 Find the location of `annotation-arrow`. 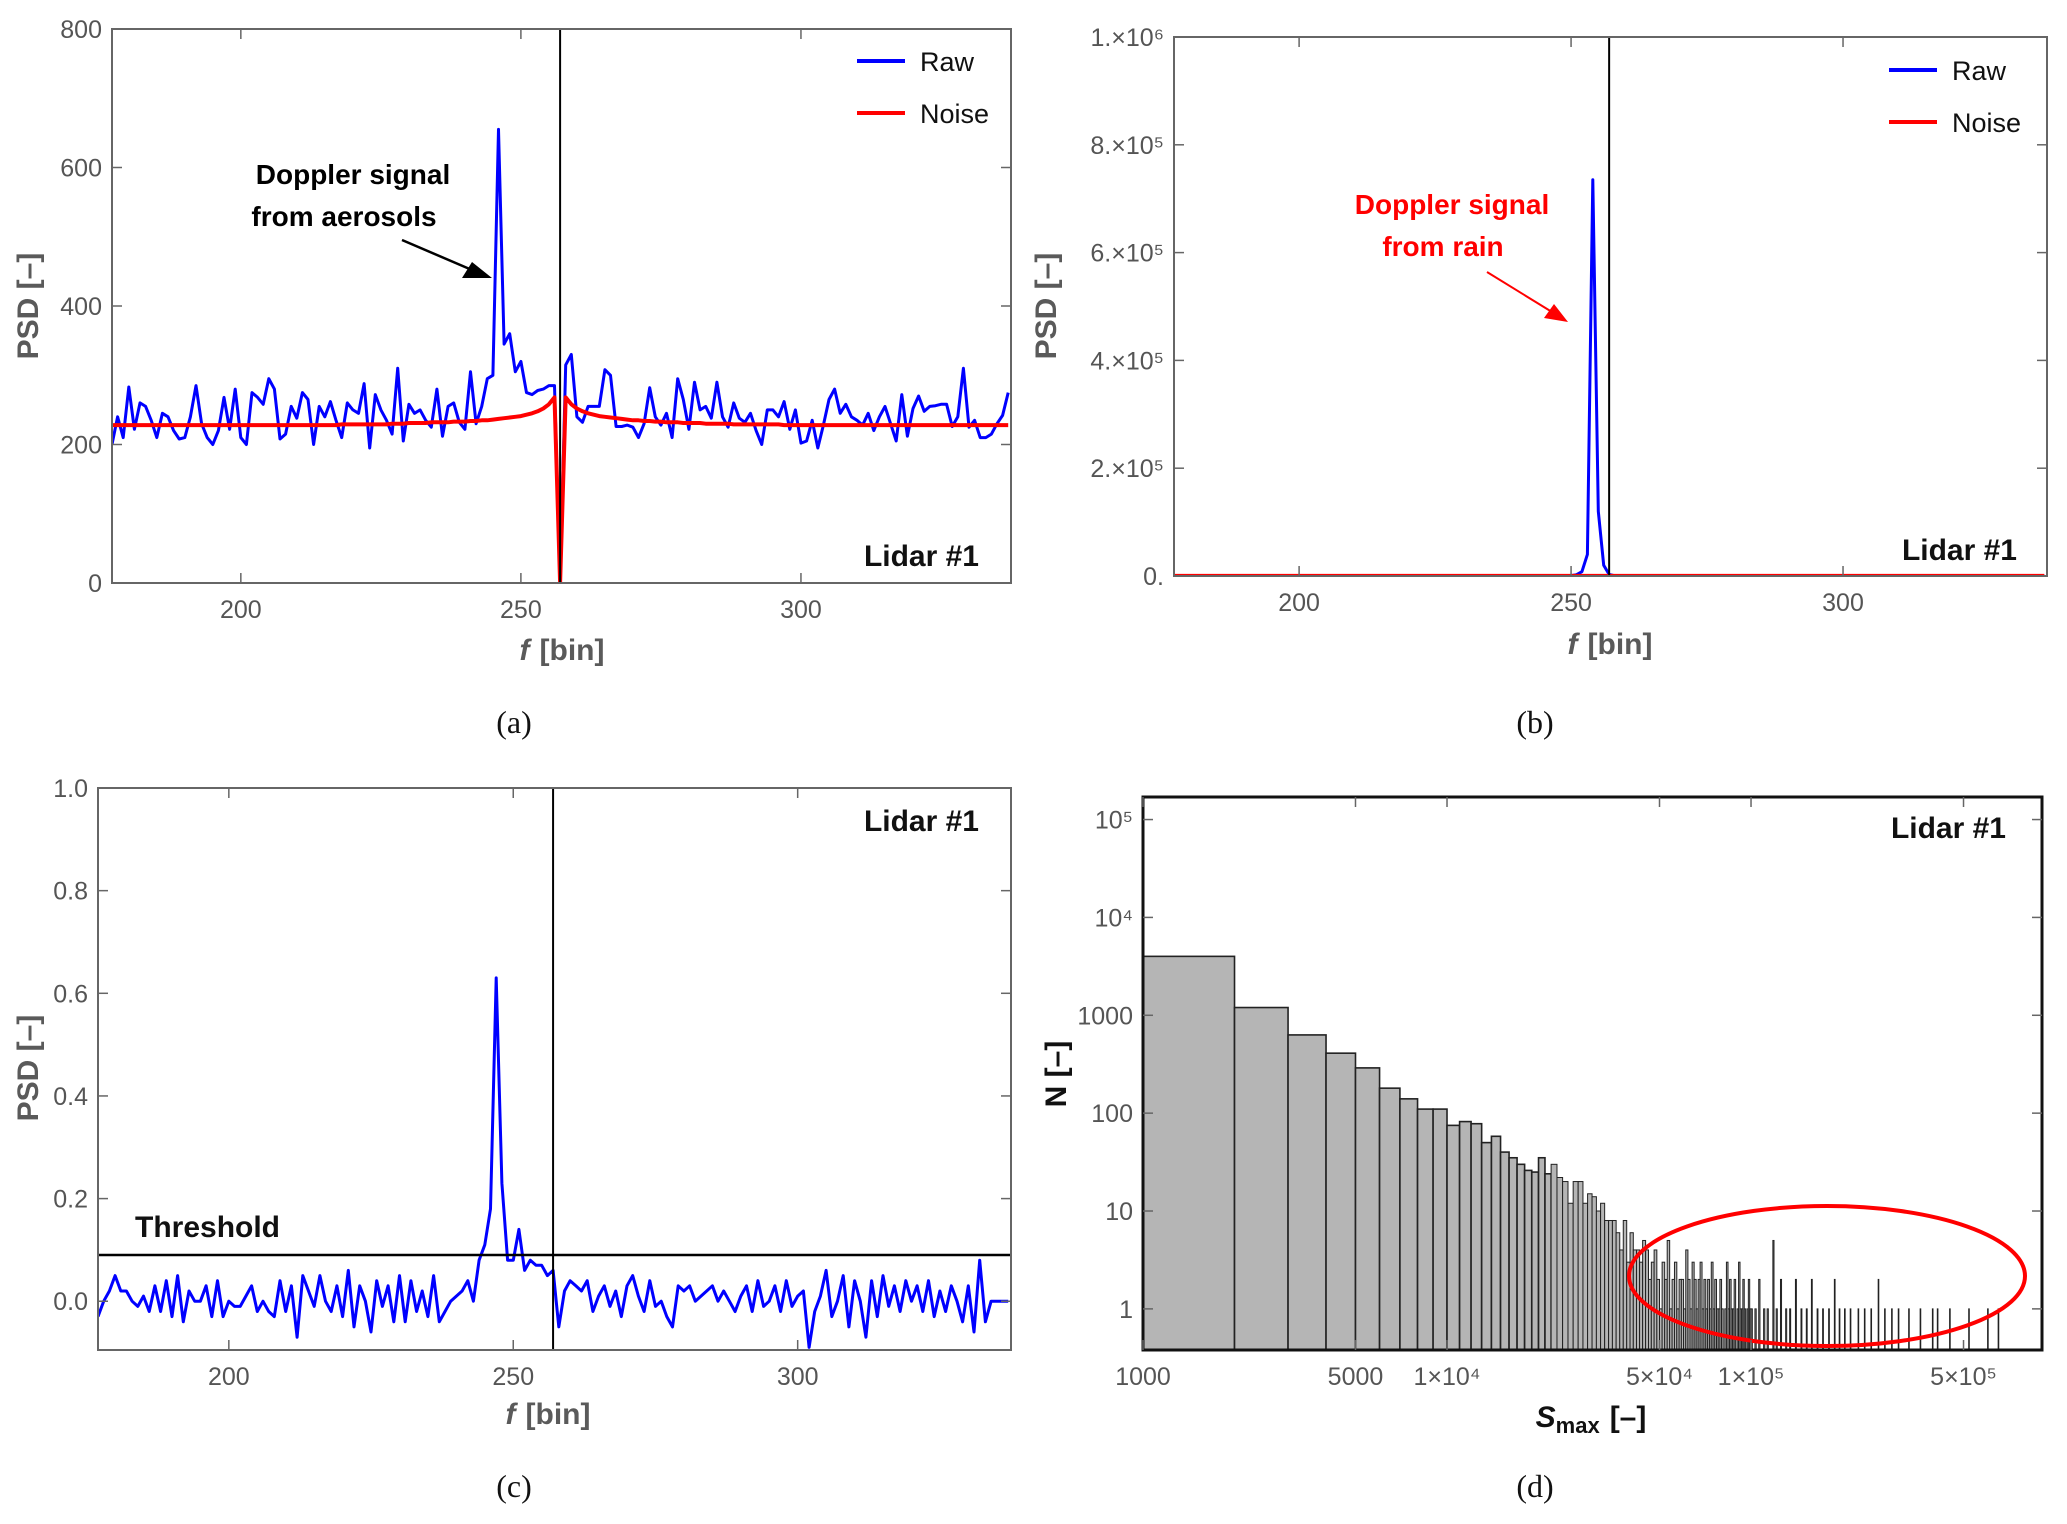

annotation-arrow is located at coordinates (1527, 296).